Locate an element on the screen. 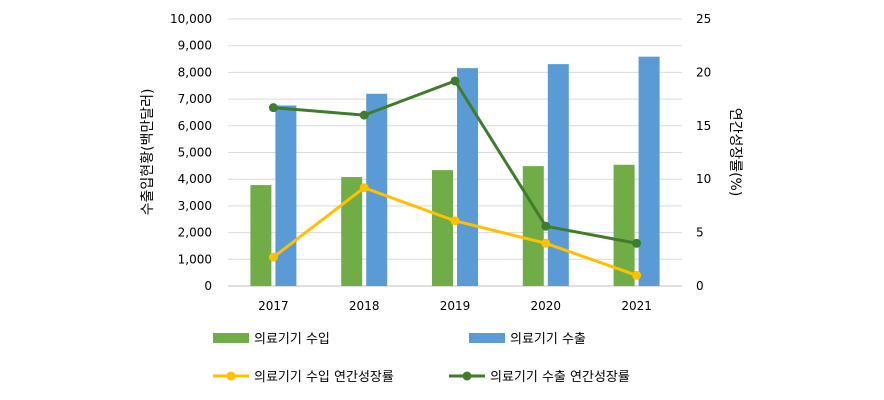  legend-label: 의료기기 수입 연간성장률 is located at coordinates (324, 377).